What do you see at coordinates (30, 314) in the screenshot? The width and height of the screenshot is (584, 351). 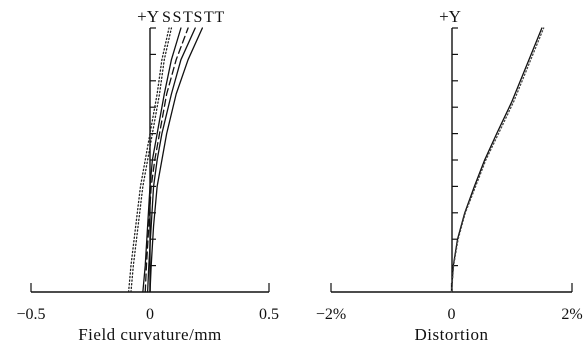 I see `x-tick-label: −0.5` at bounding box center [30, 314].